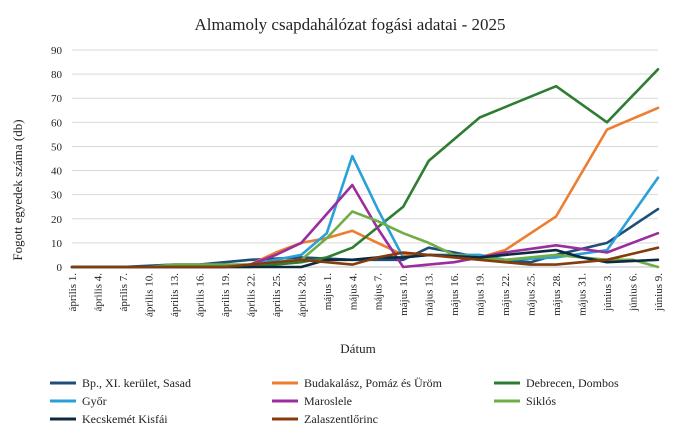 The width and height of the screenshot is (700, 437). I want to click on y-tick-label: 0, so click(60, 268).